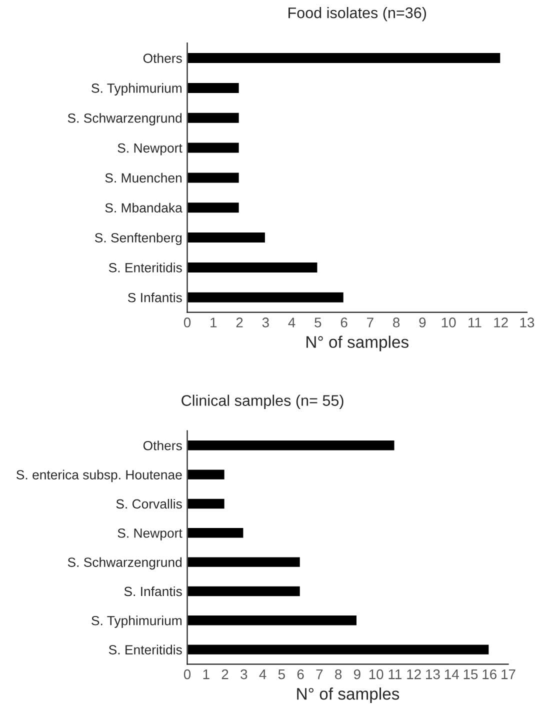 The image size is (535, 718). What do you see at coordinates (153, 591) in the screenshot?
I see `y-tick-label: S. Infantis` at bounding box center [153, 591].